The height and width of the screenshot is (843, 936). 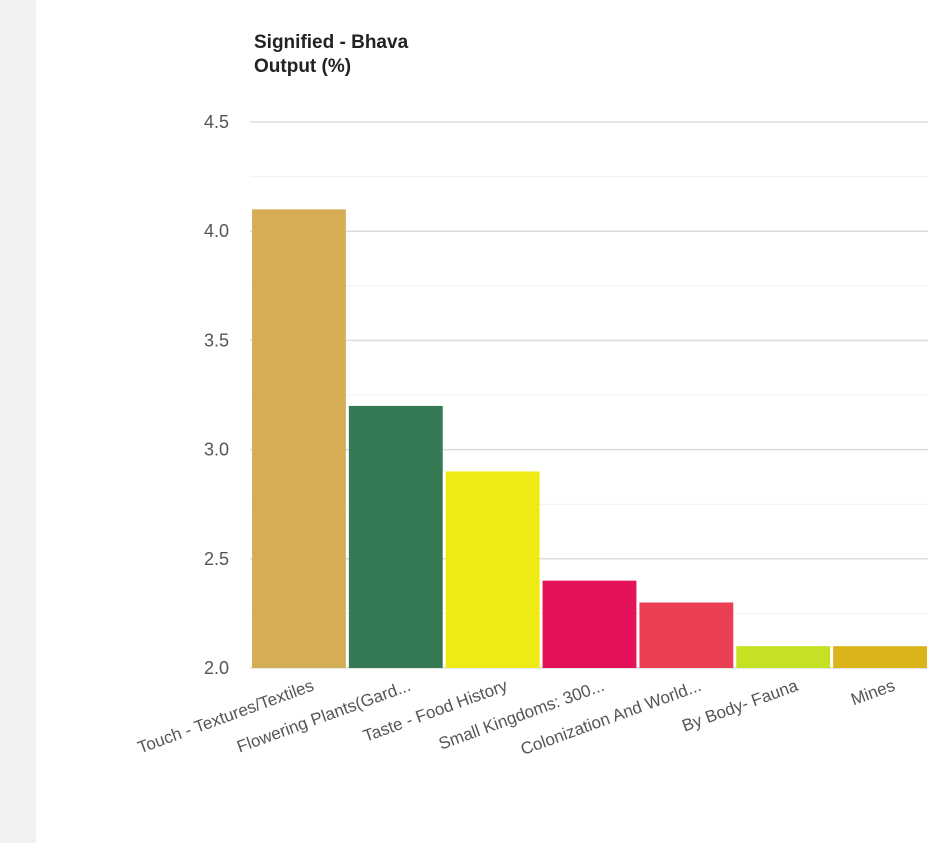 I want to click on y-tick-label: 4.0, so click(x=216, y=231).